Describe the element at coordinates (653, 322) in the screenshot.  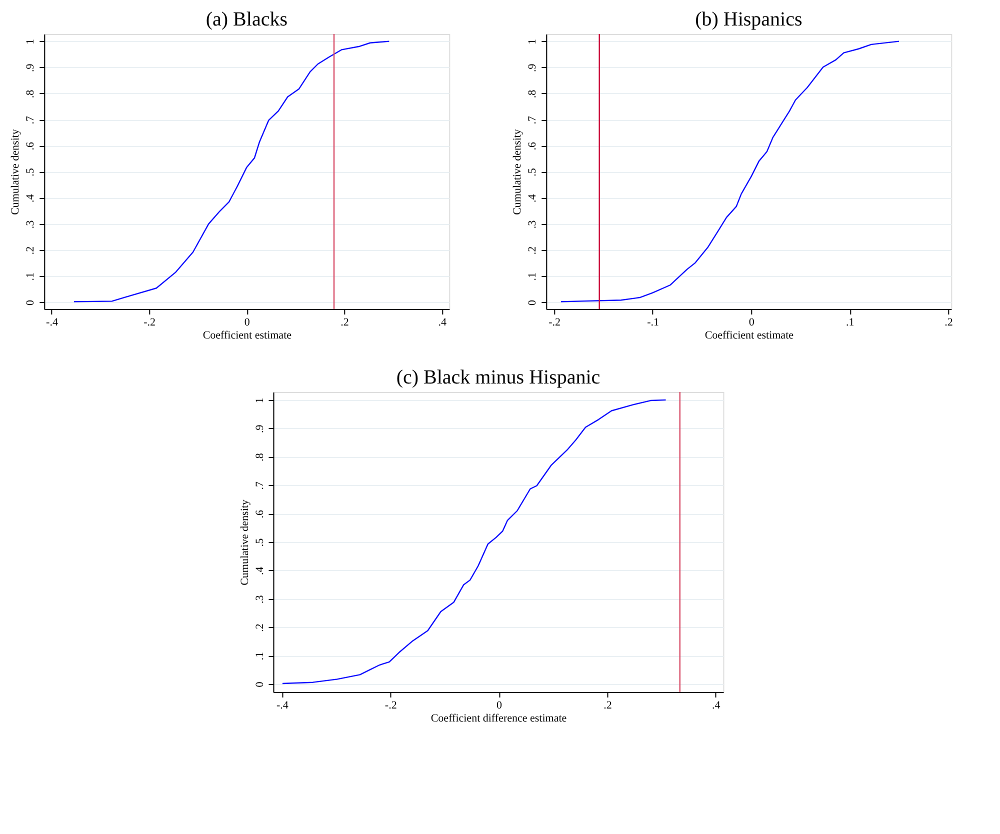
I see `x-tick-label: -.1` at that location.